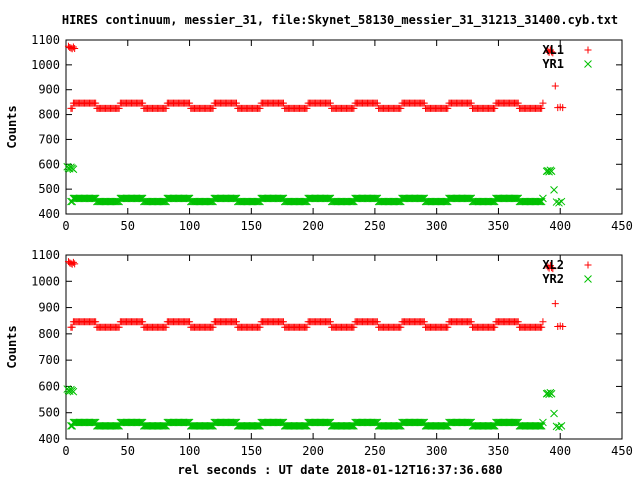 Image resolution: width=640 pixels, height=480 pixels. Describe the element at coordinates (49, 413) in the screenshot. I see `y-tick-label: 500` at that location.